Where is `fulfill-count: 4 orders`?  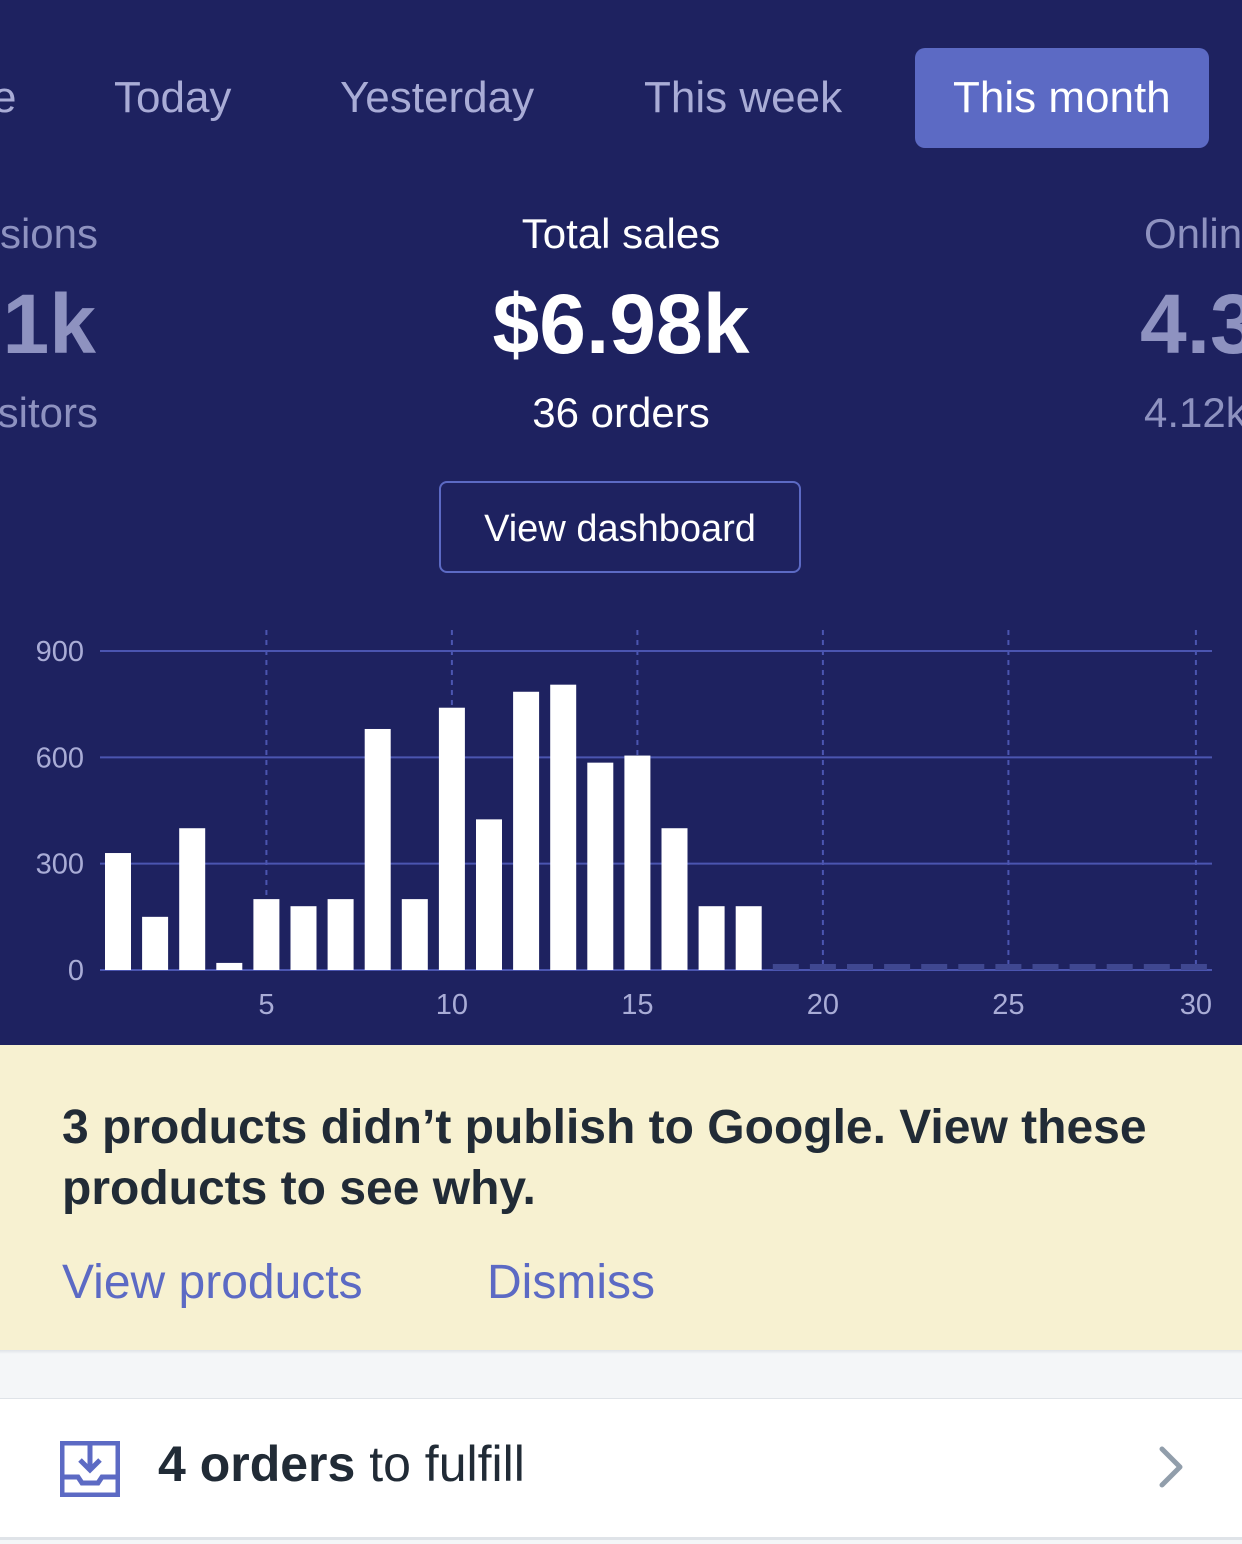 fulfill-count: 4 orders is located at coordinates (257, 1464).